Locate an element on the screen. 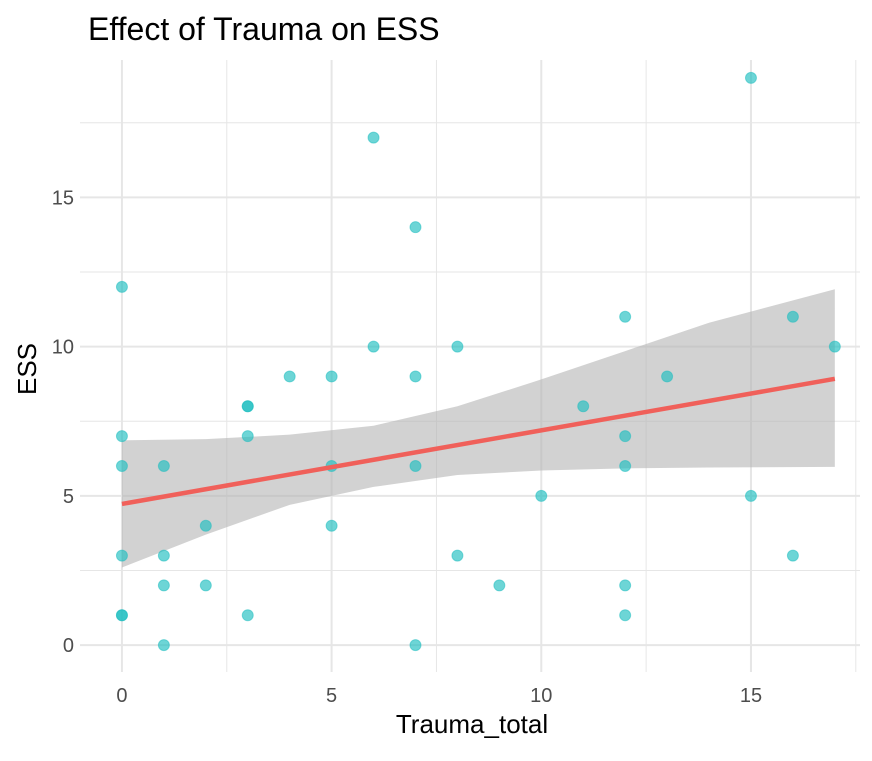 This screenshot has width=872, height=761. x-axis-title: Trauma_total is located at coordinates (472, 724).